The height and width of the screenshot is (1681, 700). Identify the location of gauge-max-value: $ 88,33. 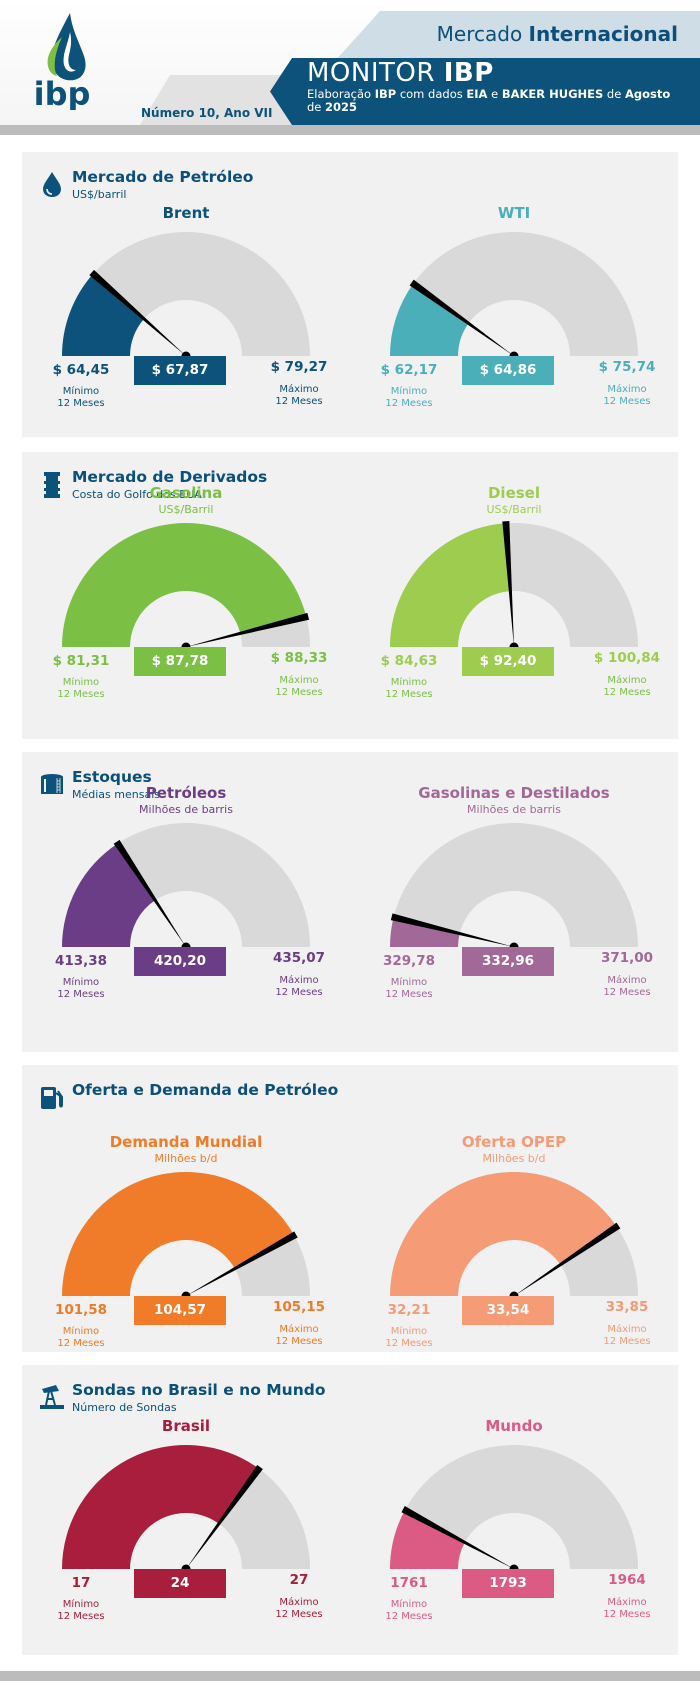
(299, 658).